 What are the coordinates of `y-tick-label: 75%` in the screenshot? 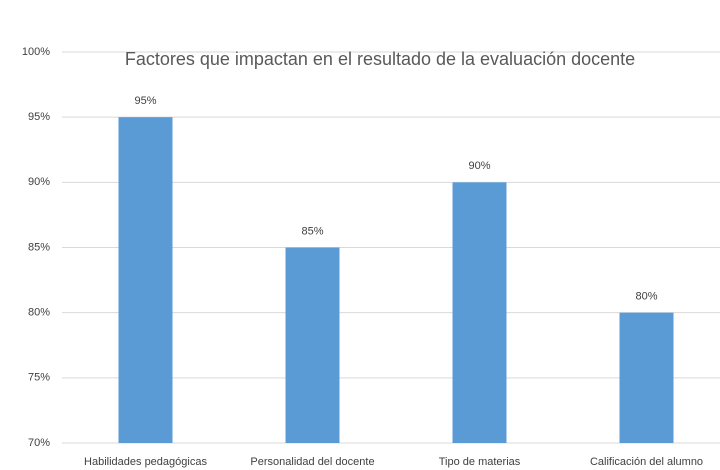 It's located at (39, 378).